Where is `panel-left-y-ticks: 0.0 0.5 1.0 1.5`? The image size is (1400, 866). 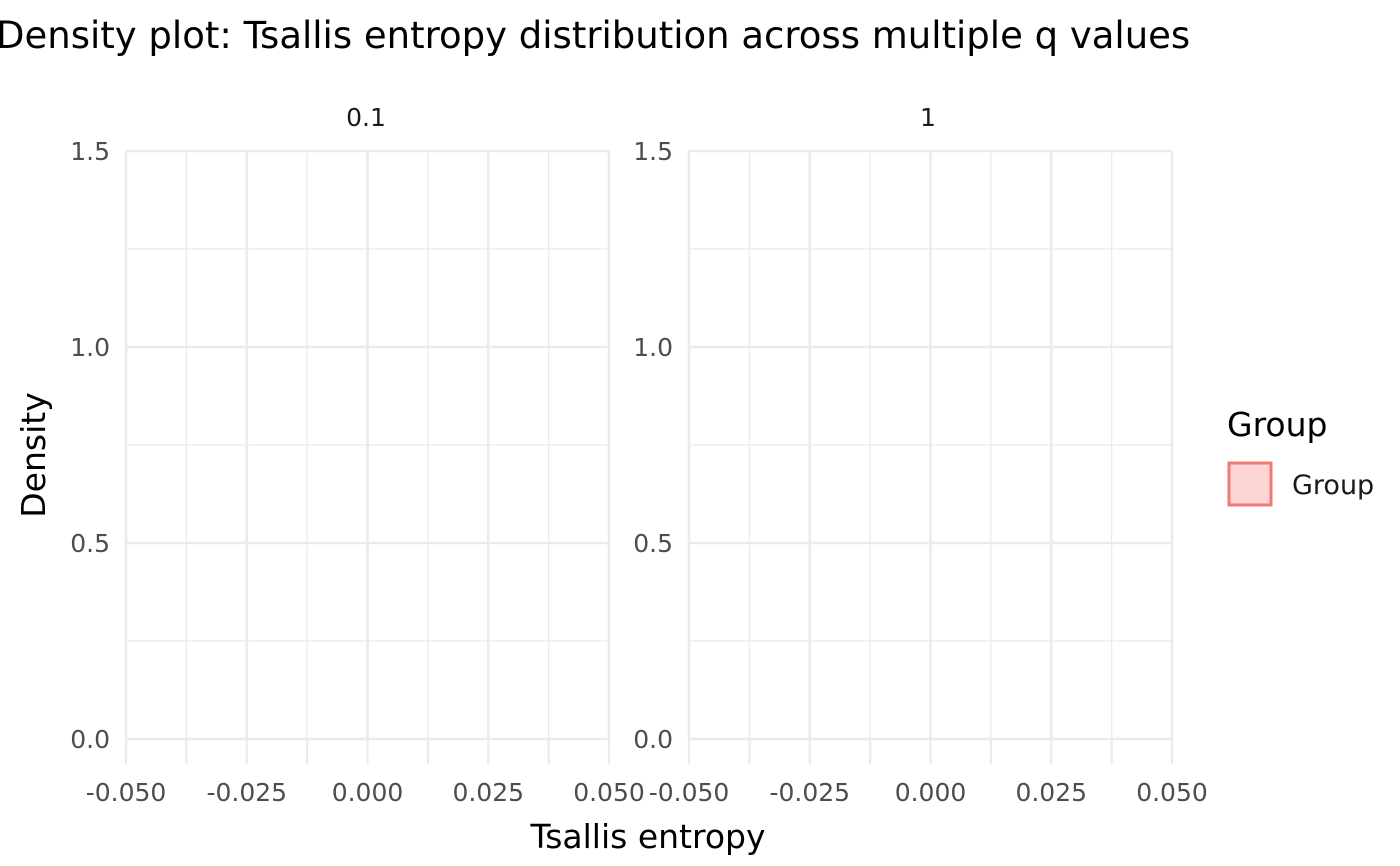 panel-left-y-ticks: 0.0 0.5 1.0 1.5 is located at coordinates (90, 445).